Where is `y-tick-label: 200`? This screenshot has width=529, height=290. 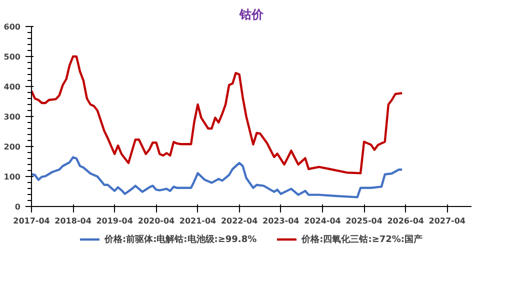 y-tick-label: 200 is located at coordinates (12, 147).